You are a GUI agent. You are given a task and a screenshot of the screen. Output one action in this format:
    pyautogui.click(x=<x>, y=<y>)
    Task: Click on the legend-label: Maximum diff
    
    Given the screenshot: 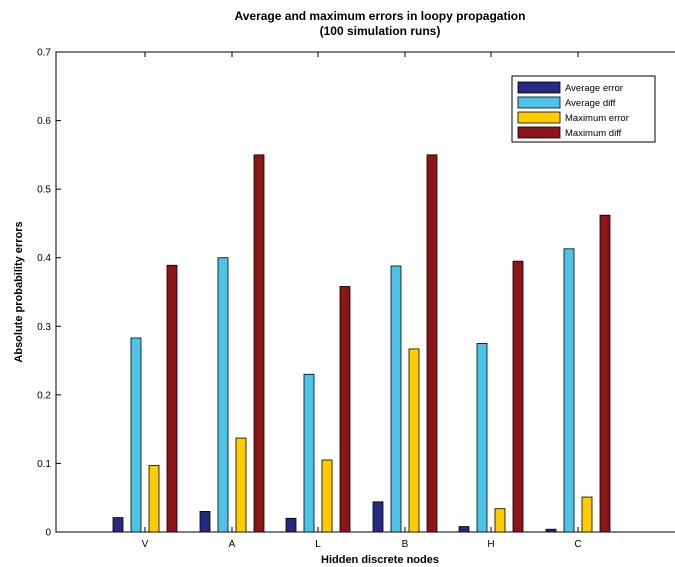 What is the action you would take?
    pyautogui.click(x=593, y=133)
    